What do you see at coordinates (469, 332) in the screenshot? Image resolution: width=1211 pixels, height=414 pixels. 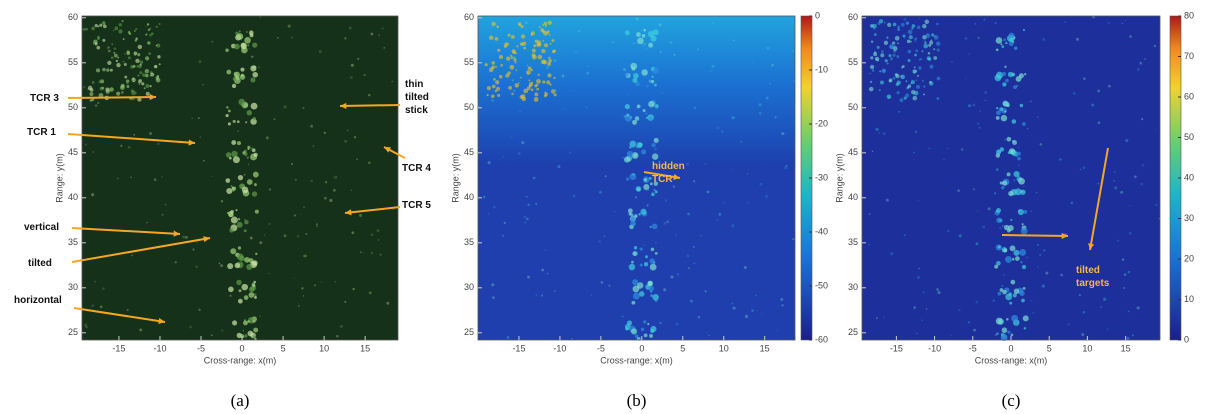 I see `y-tick-label: 25` at bounding box center [469, 332].